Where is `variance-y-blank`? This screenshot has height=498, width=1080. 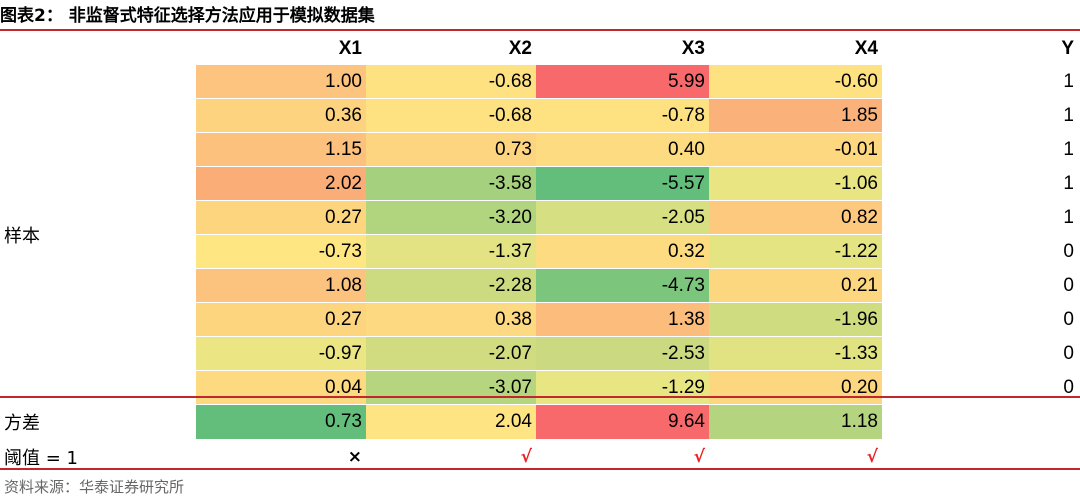
variance-y-blank is located at coordinates (981, 422).